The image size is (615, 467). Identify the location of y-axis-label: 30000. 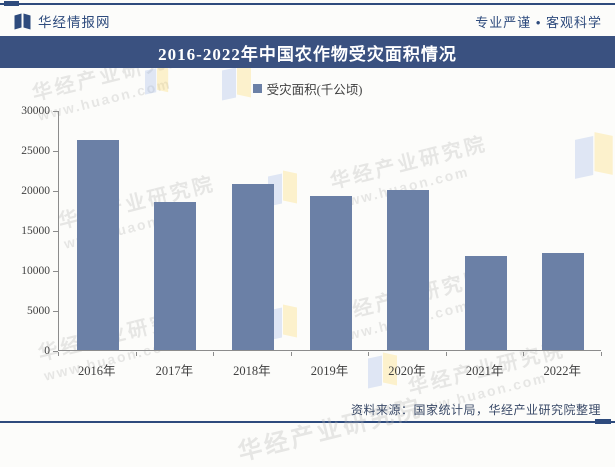
(35, 111).